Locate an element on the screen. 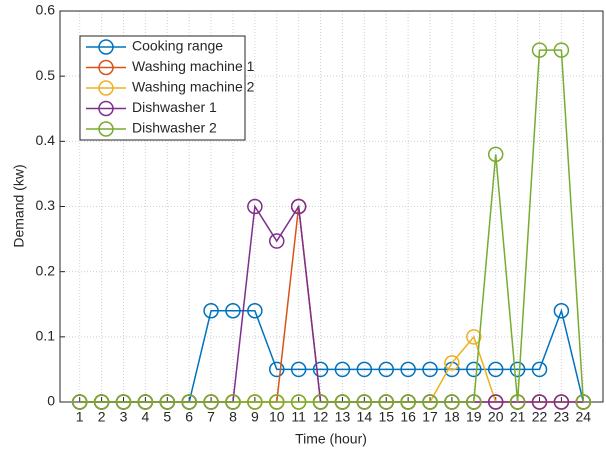  x-tick-label: 20 is located at coordinates (496, 417).